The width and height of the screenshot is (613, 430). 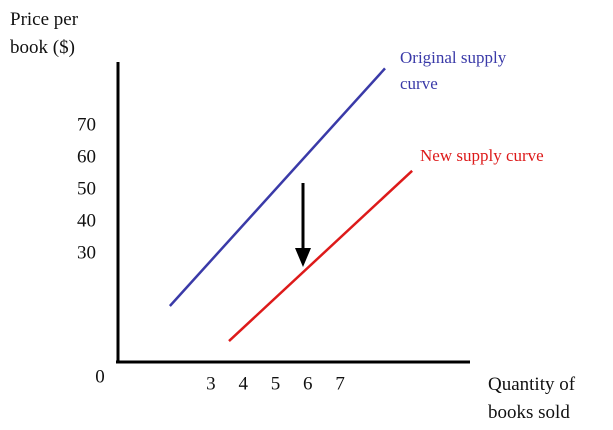 I want to click on y-tick-label: 70, so click(x=86, y=124).